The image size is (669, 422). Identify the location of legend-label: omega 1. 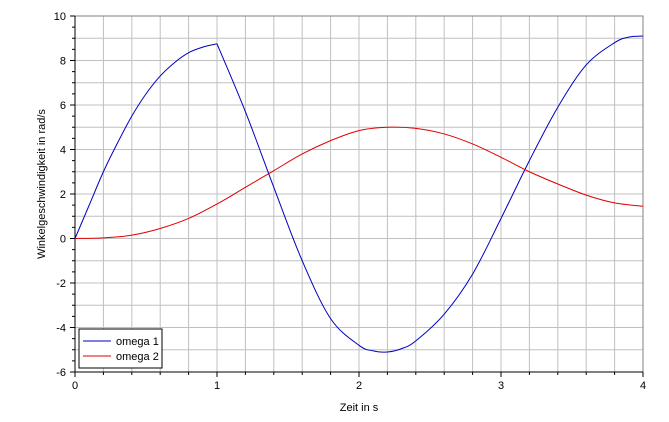
(137, 342).